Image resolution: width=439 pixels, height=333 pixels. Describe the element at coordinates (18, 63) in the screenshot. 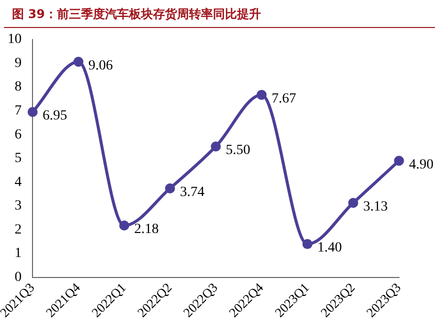

I see `y-tick-label: 9` at that location.